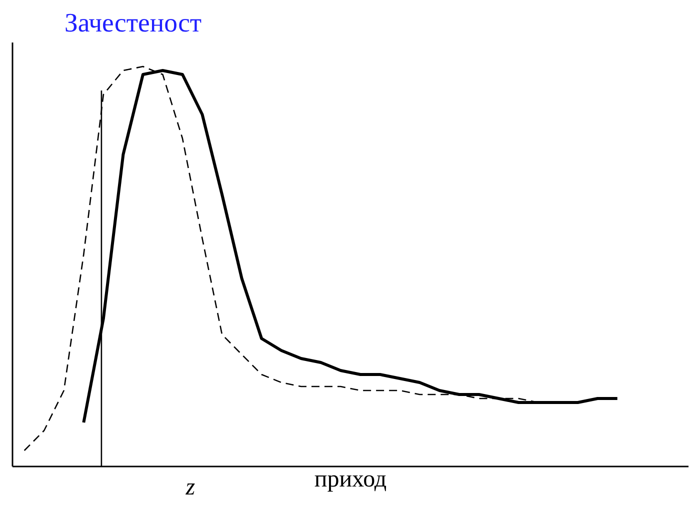 The height and width of the screenshot is (512, 694). I want to click on text: z, so click(190, 487).